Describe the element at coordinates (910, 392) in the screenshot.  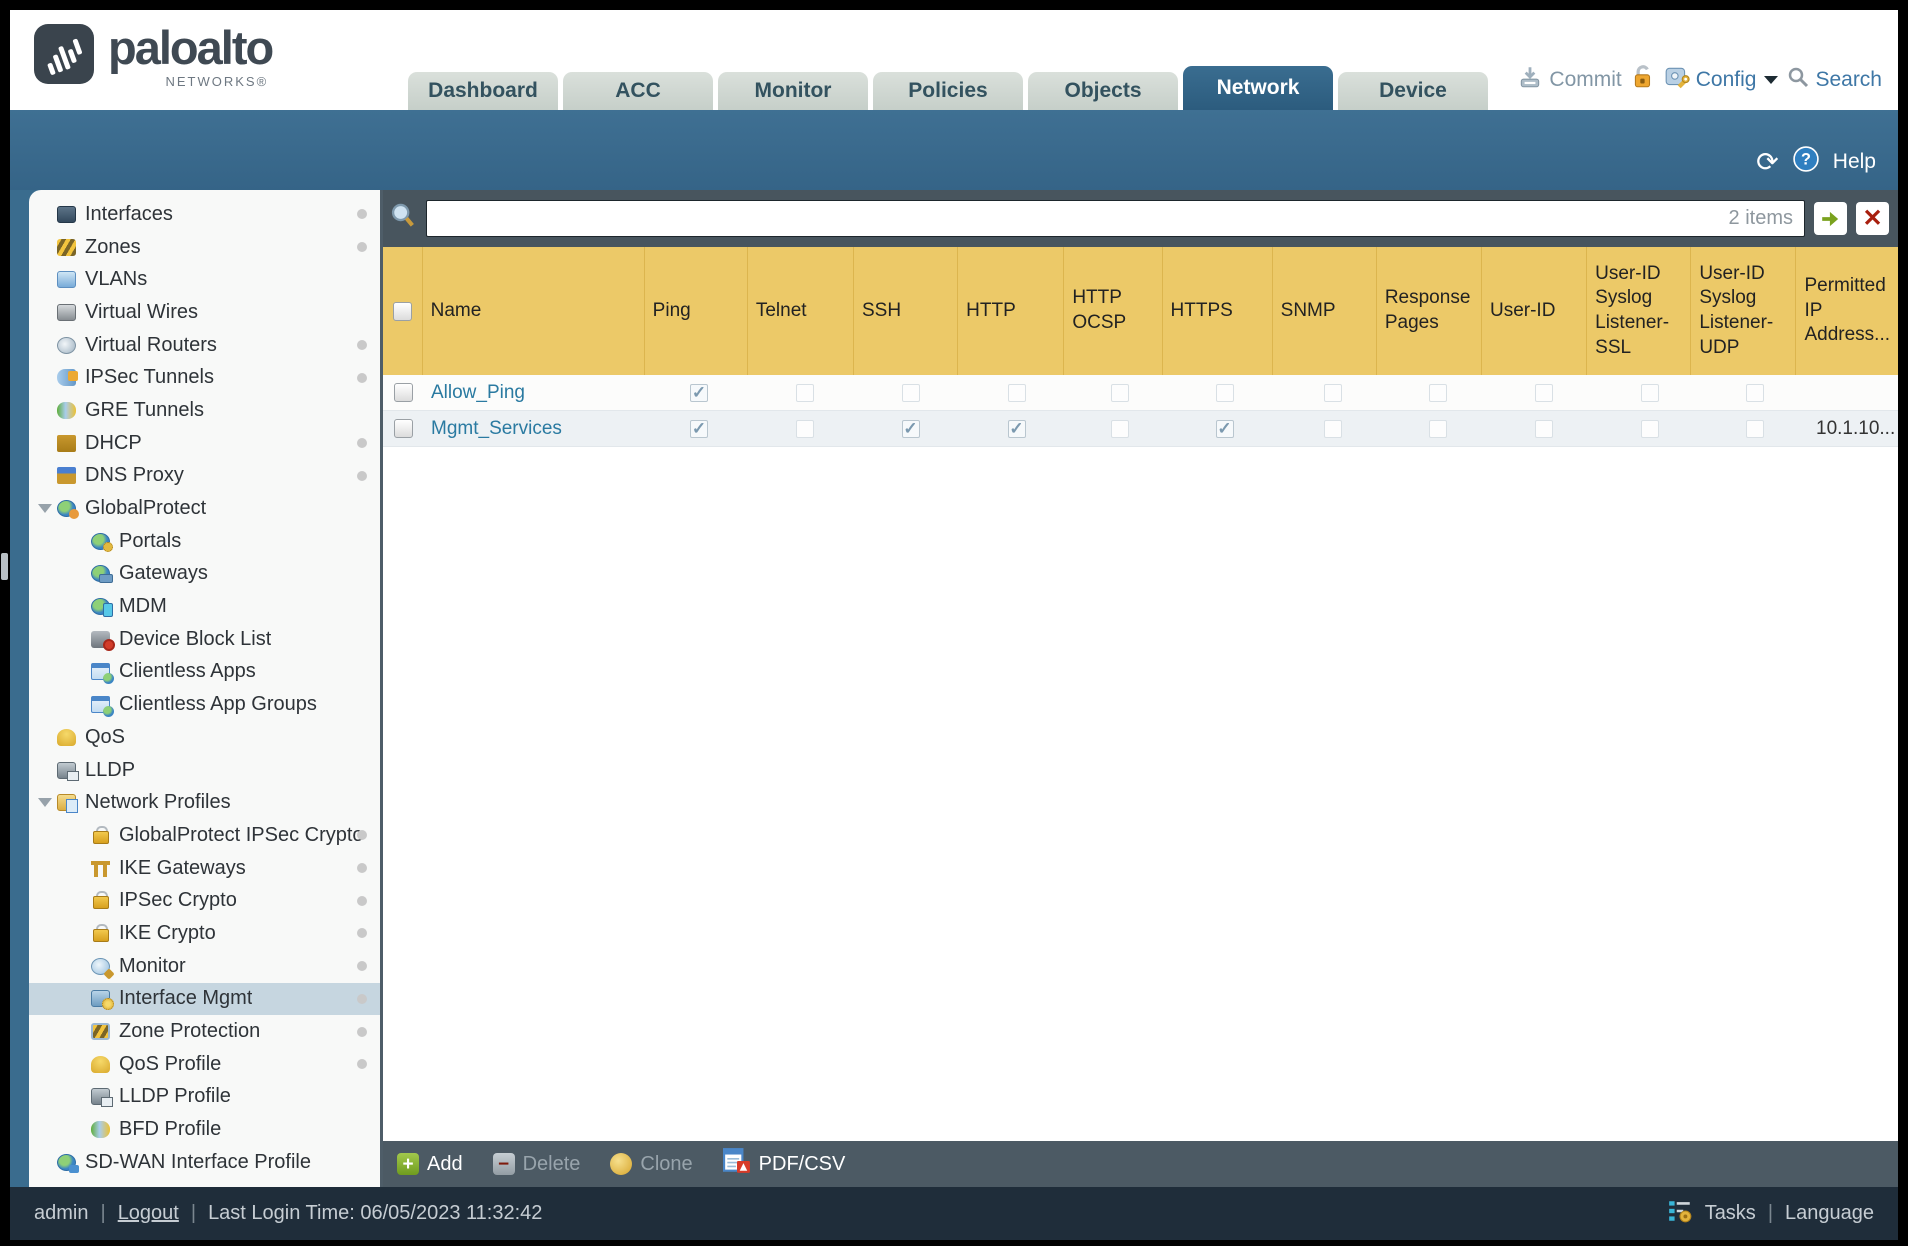
I see `ssh-checkbox-unchecked` at that location.